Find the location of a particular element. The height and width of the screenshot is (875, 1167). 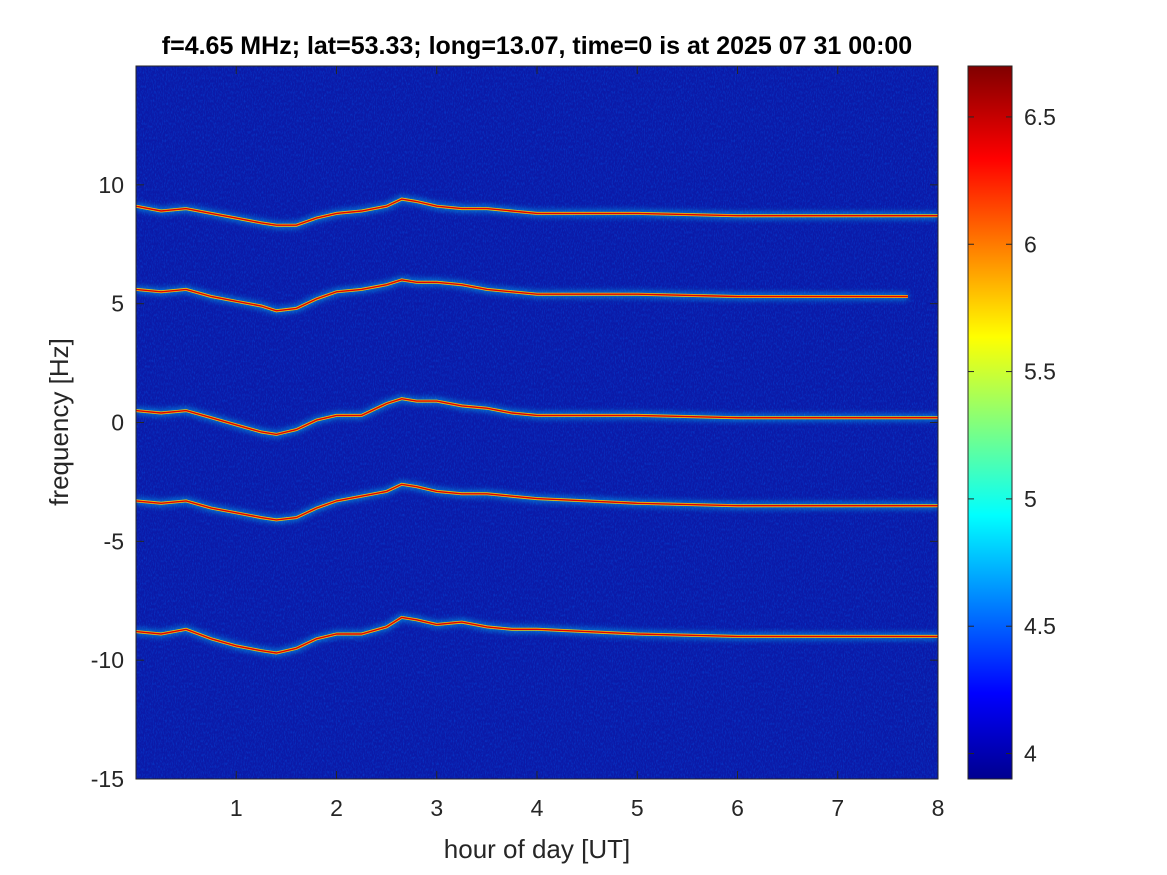

y-tick-label: -15 is located at coordinates (107, 779).